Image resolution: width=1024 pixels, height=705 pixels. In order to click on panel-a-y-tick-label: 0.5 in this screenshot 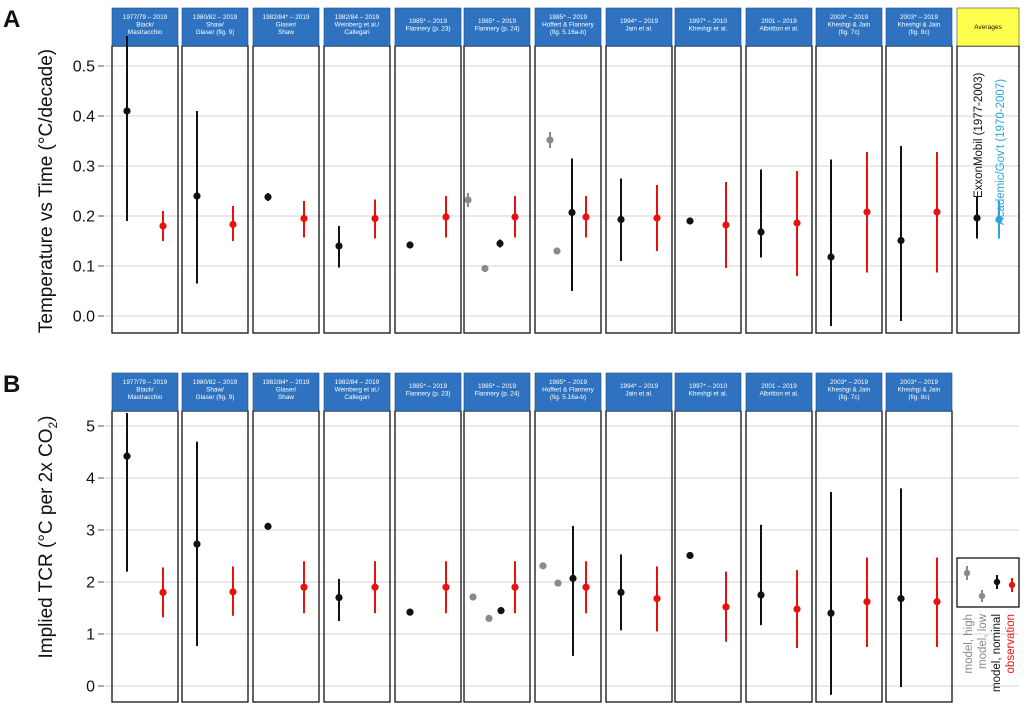, I will do `click(84, 67)`.